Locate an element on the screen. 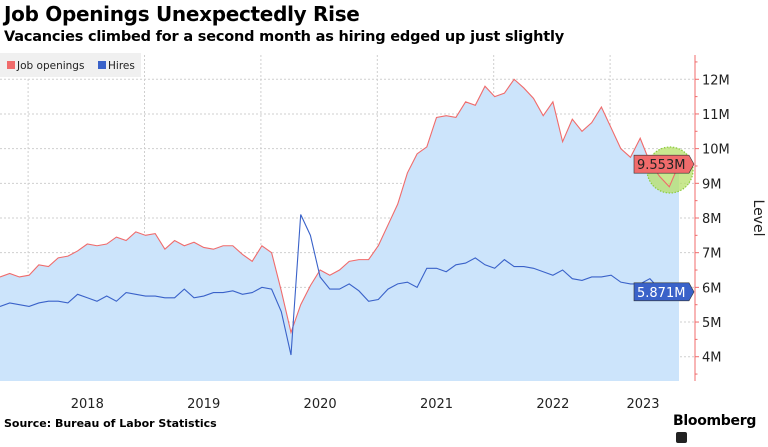  x-tick-label: 2018 is located at coordinates (87, 404).